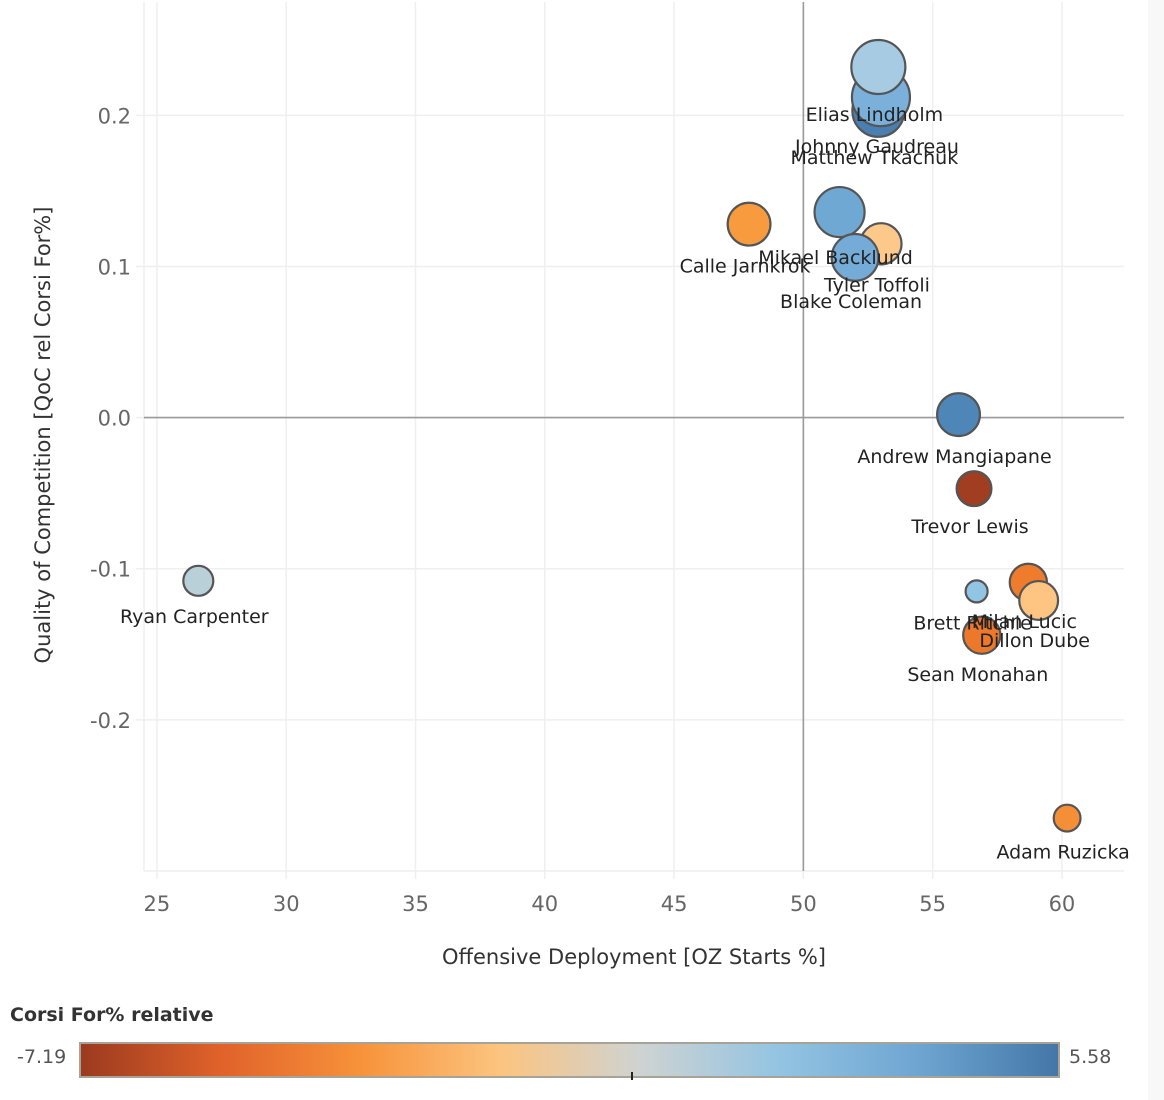  Describe the element at coordinates (610, 904) in the screenshot. I see `x-axis-ticks: 25 30 35 40 45 50 55 60` at that location.